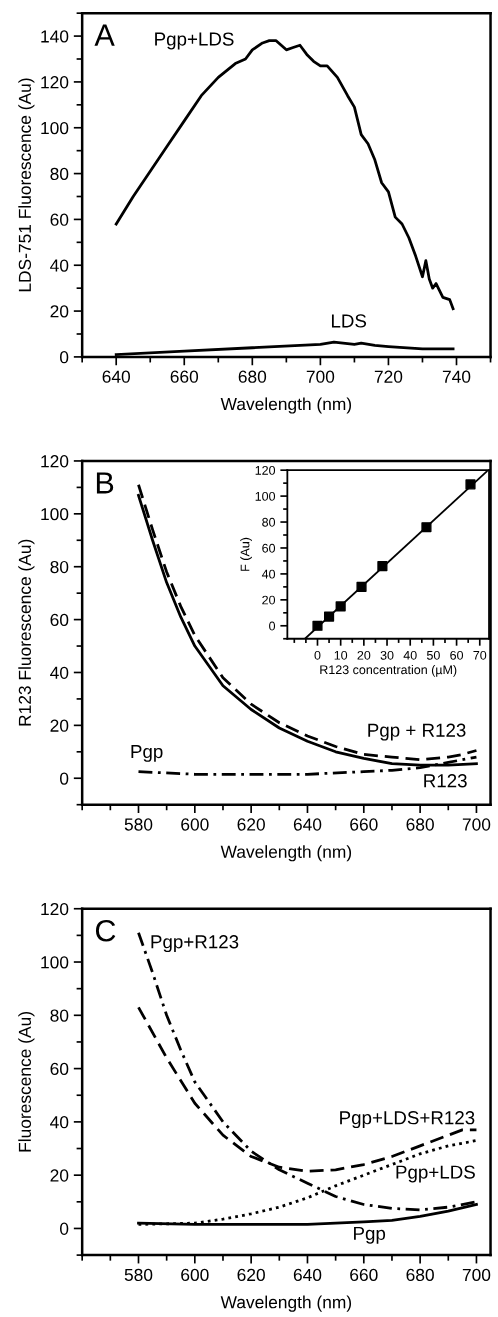 The width and height of the screenshot is (498, 1317). Describe the element at coordinates (410, 655) in the screenshot. I see `x-tick-label: 40` at that location.